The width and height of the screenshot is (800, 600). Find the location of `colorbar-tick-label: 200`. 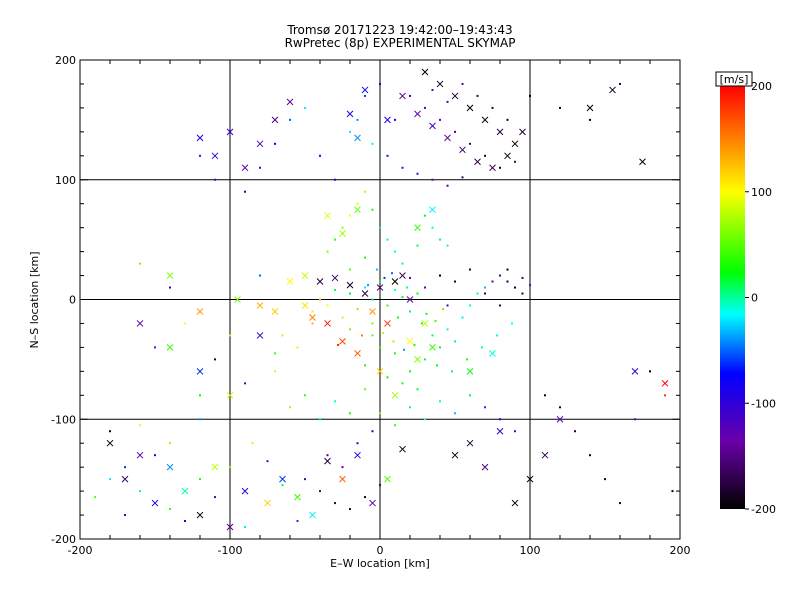

colorbar-tick-label: 200 is located at coordinates (761, 86).